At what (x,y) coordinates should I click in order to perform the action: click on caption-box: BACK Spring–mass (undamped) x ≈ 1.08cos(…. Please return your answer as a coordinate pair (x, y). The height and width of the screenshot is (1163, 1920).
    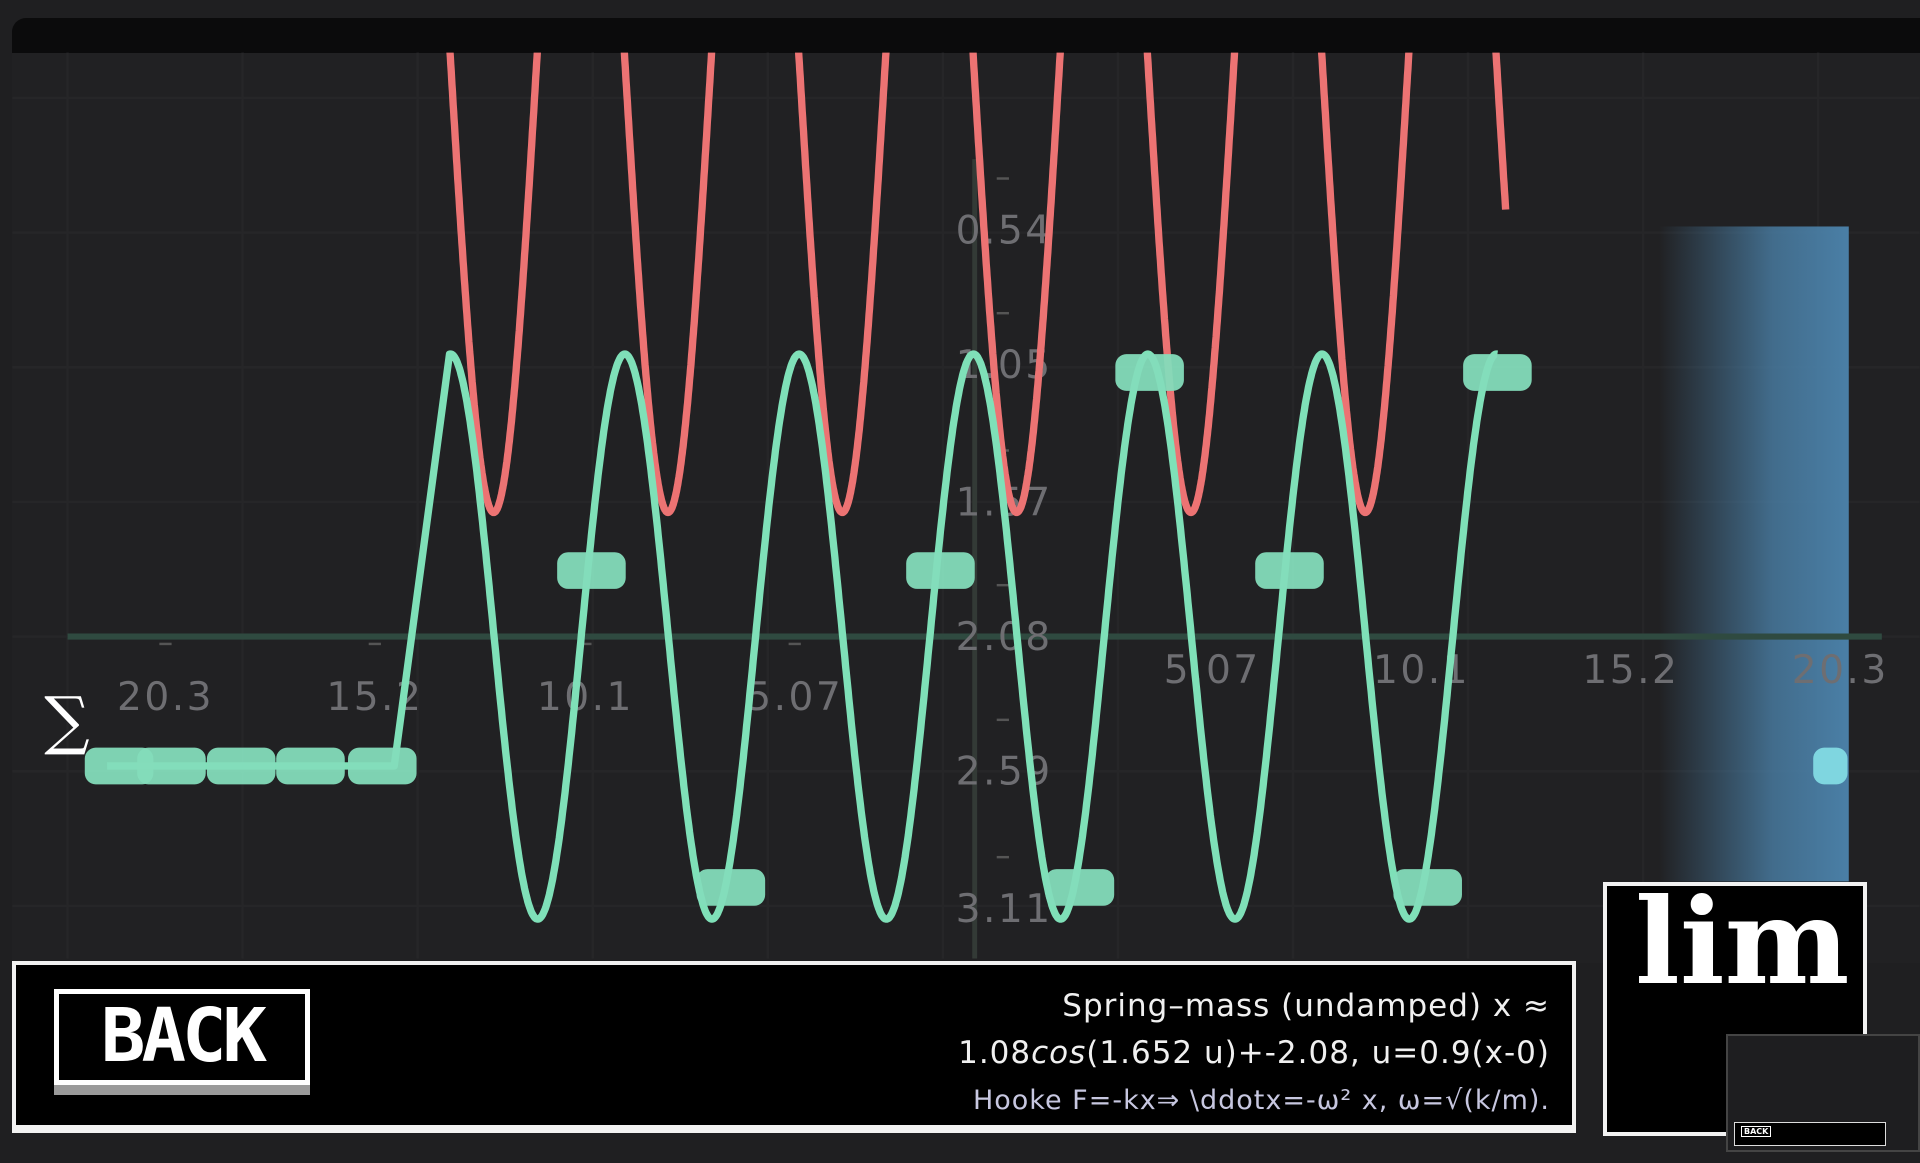
    Looking at the image, I should click on (794, 1047).